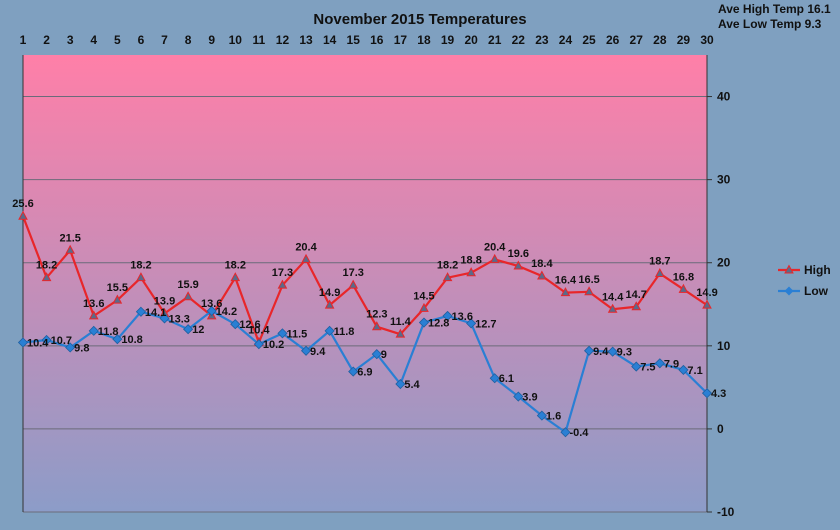  Describe the element at coordinates (726, 512) in the screenshot. I see `y-tick-label: -10` at that location.